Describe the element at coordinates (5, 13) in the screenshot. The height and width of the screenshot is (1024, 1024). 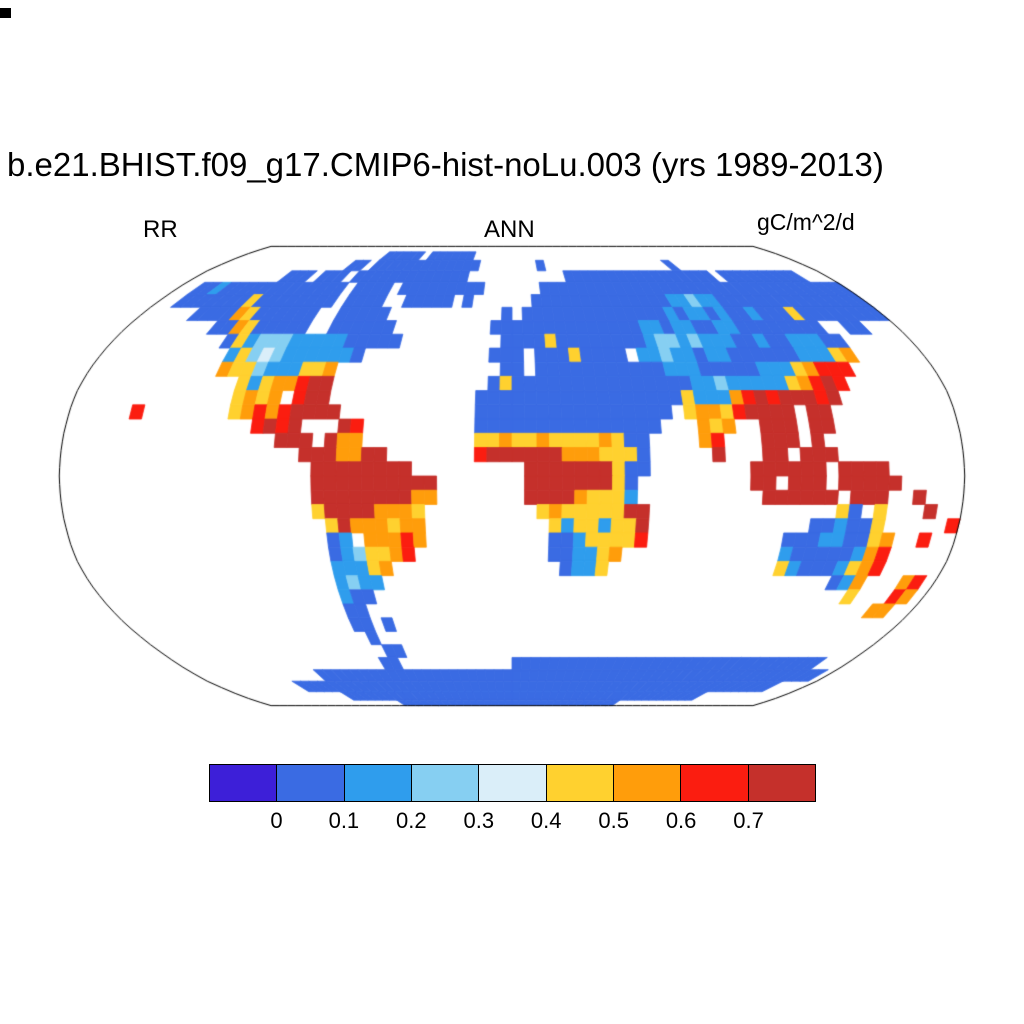
I see `corner-artifact` at that location.